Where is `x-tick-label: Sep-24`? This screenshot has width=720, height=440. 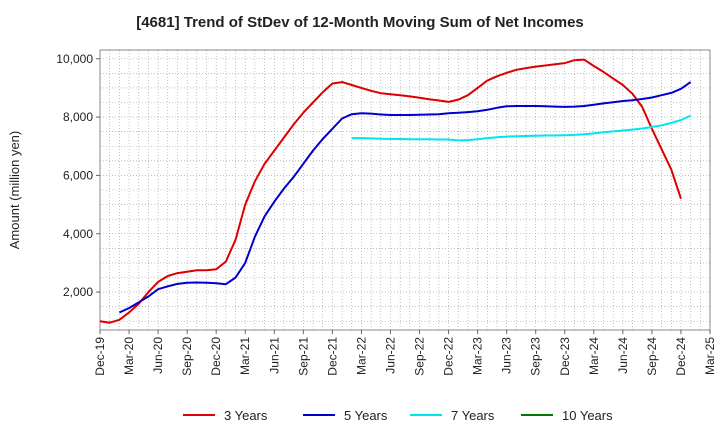 x-tick-label: Sep-24 is located at coordinates (652, 356).